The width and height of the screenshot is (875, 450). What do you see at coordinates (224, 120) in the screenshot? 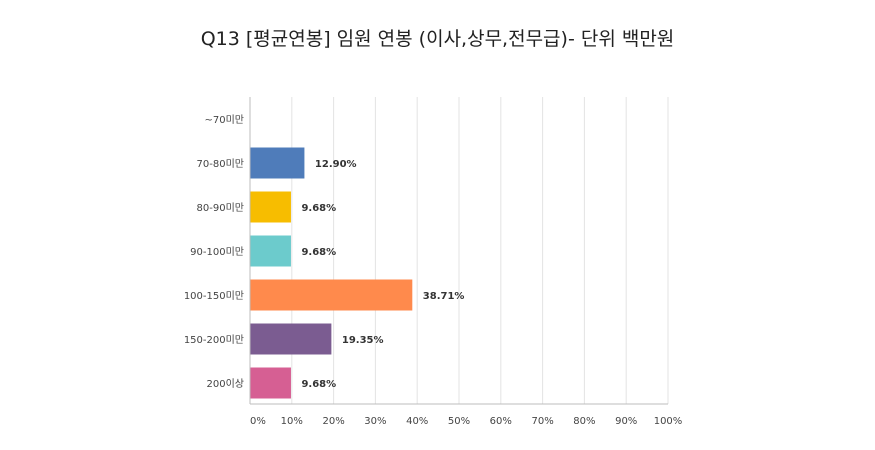
I see `category-label: ~70미만` at bounding box center [224, 120].